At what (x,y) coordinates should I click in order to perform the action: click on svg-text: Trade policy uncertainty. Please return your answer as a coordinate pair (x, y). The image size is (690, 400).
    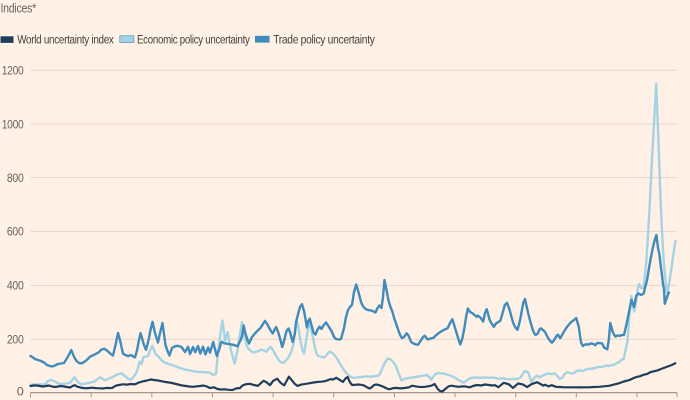
    Looking at the image, I should click on (324, 40).